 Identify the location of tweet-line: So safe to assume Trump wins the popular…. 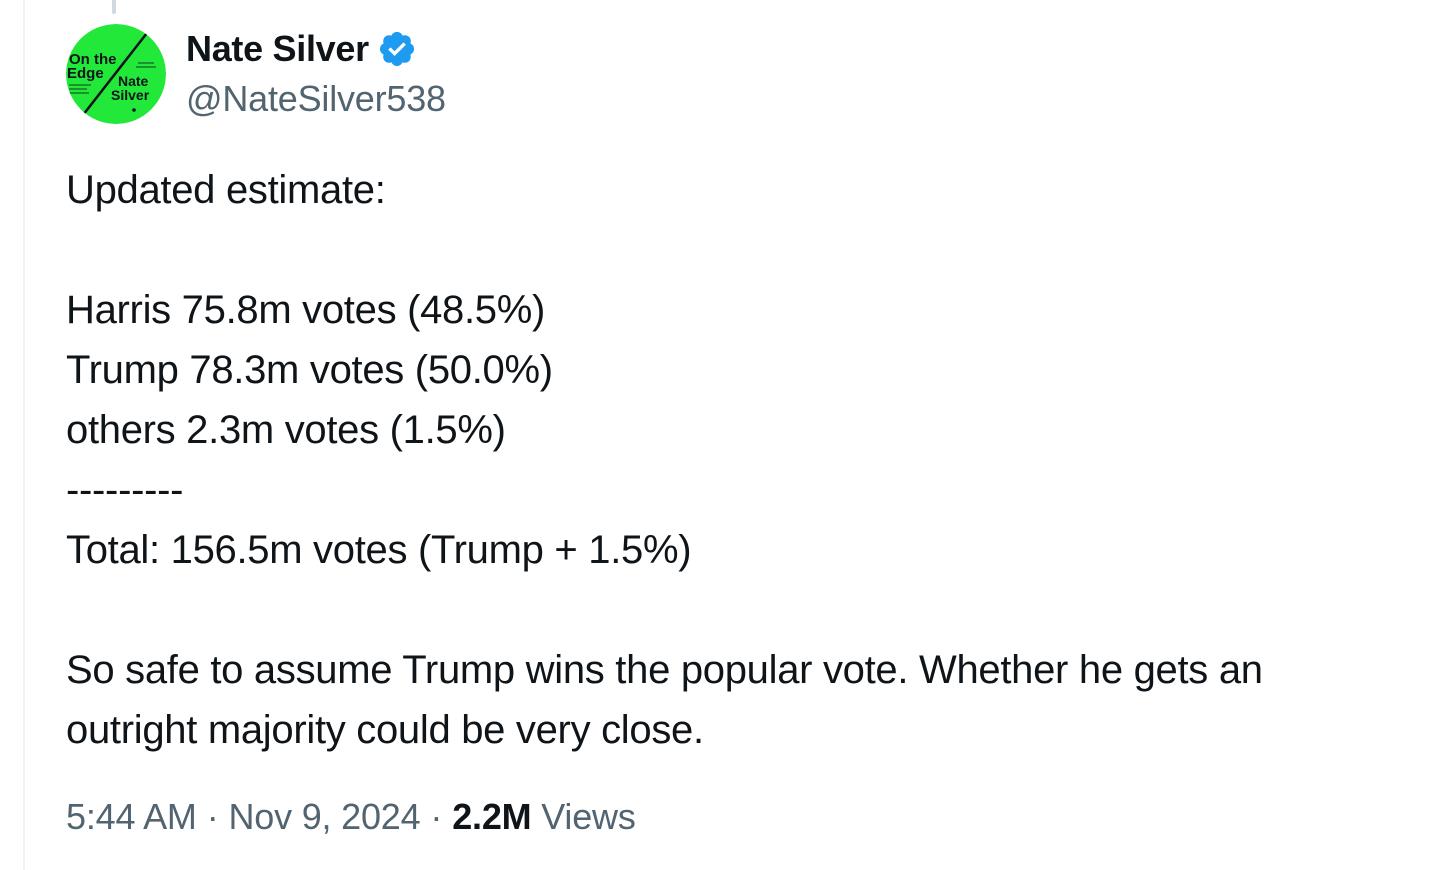
(664, 670).